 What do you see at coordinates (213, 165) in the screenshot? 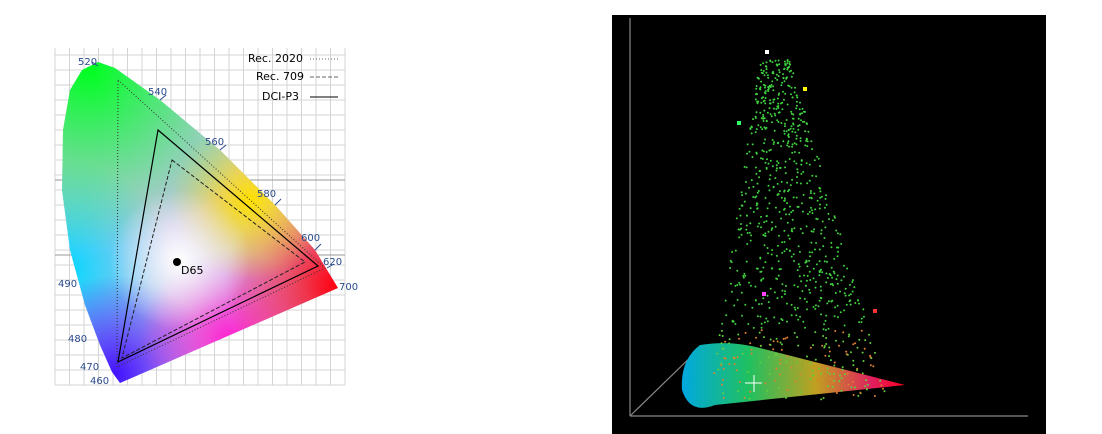
I see `wavelength-ticks` at bounding box center [213, 165].